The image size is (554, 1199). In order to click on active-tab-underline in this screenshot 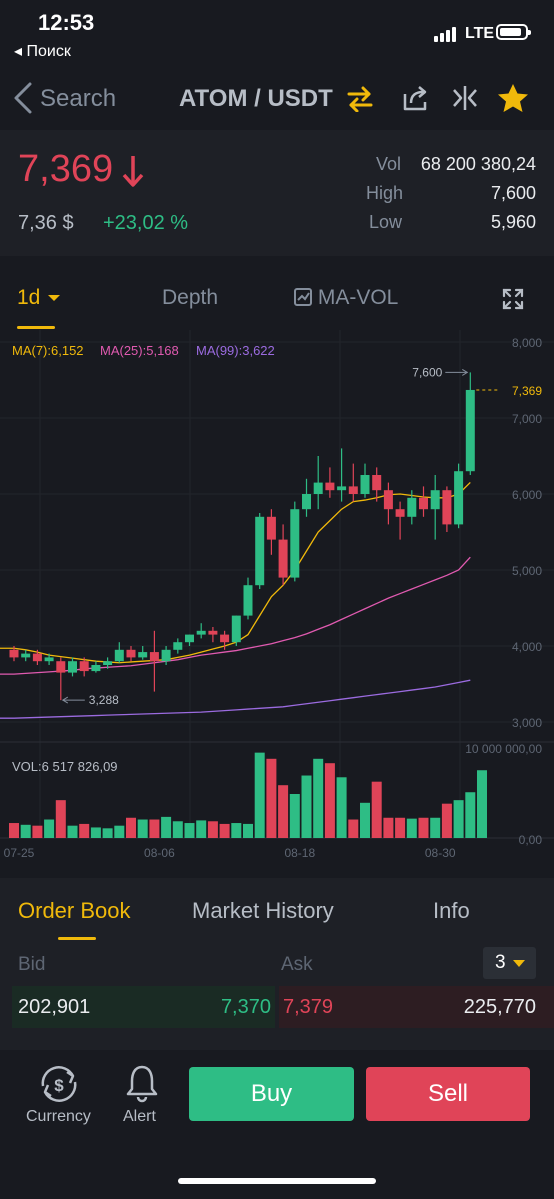, I will do `click(36, 327)`.